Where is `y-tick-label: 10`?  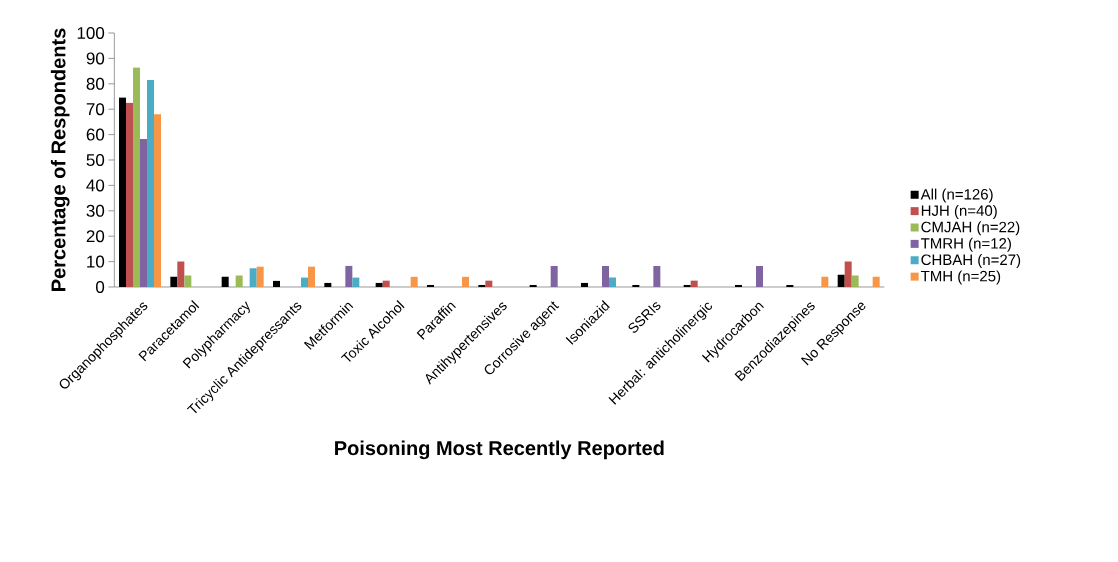
y-tick-label: 10 is located at coordinates (96, 261).